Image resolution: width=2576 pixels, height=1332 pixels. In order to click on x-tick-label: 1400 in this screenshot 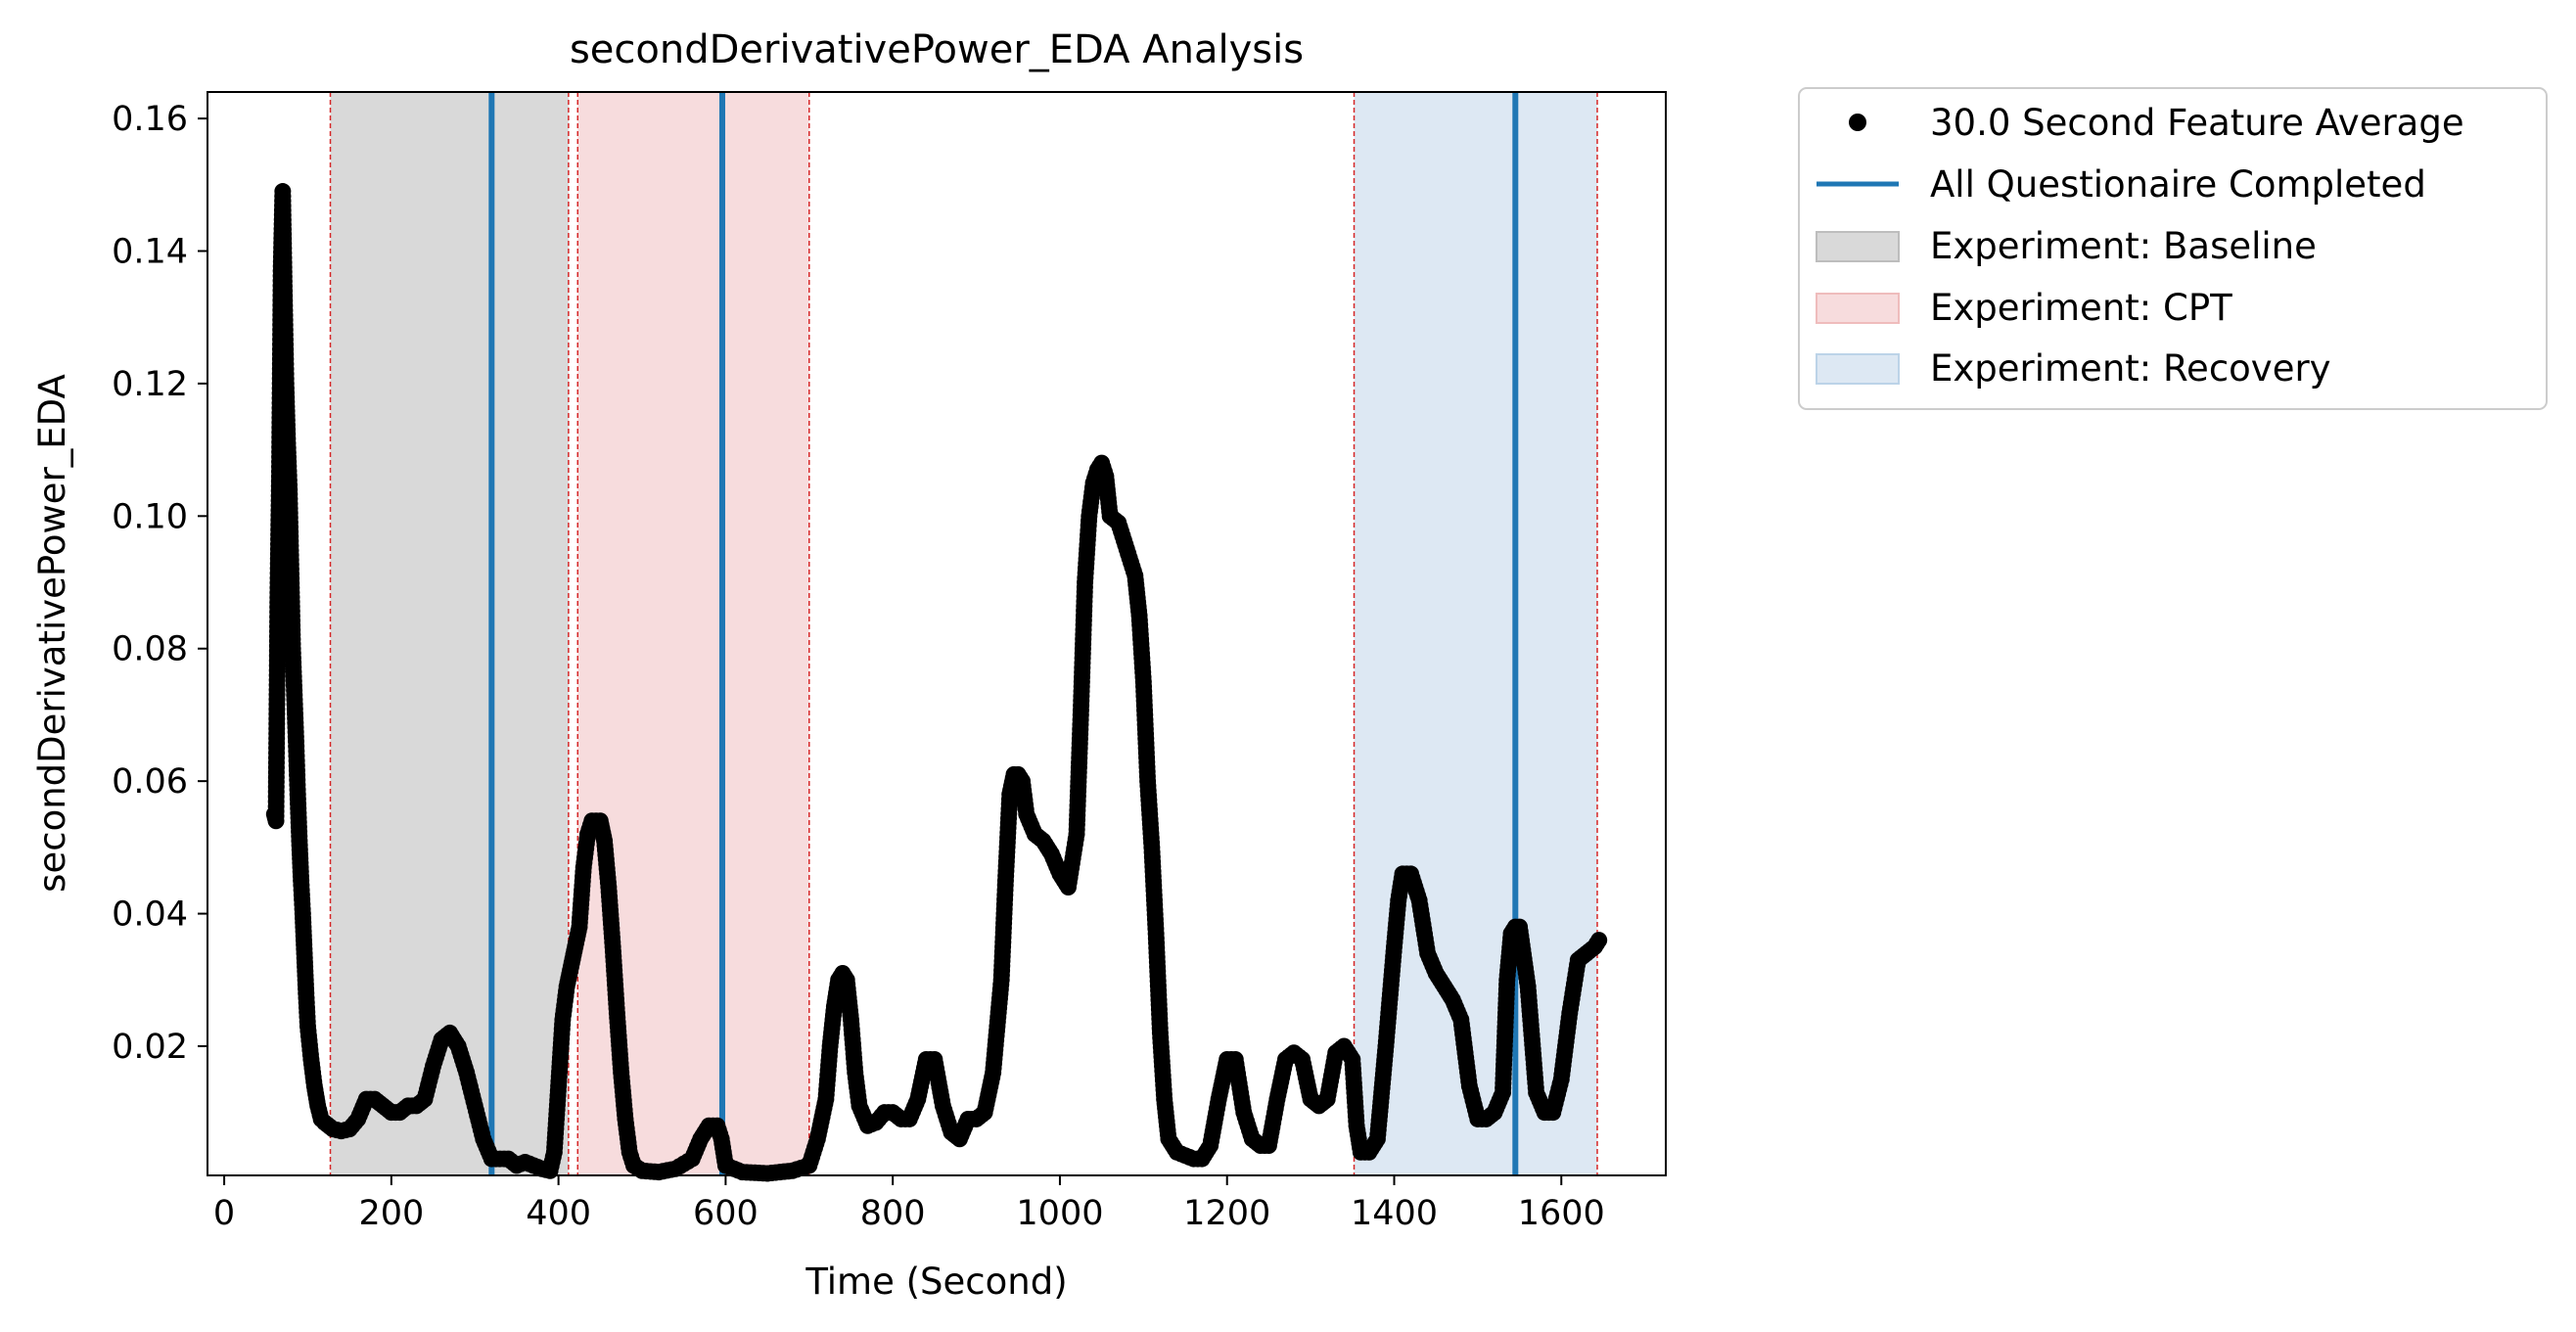, I will do `click(1394, 1213)`.